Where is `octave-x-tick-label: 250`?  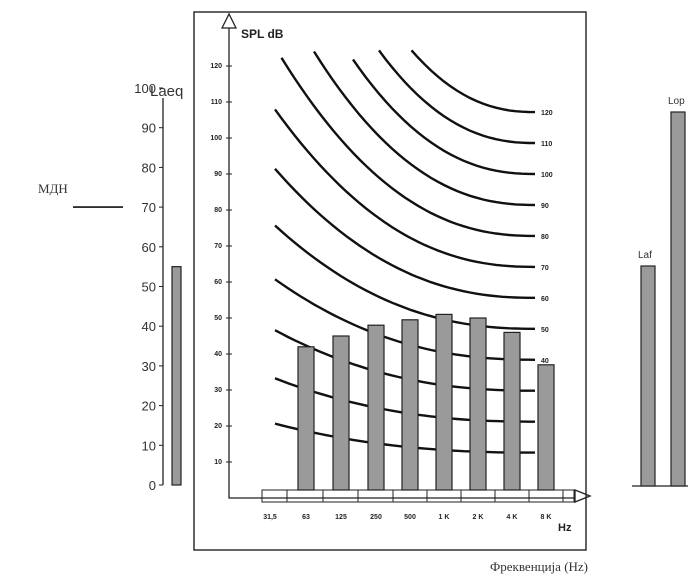 octave-x-tick-label: 250 is located at coordinates (376, 517).